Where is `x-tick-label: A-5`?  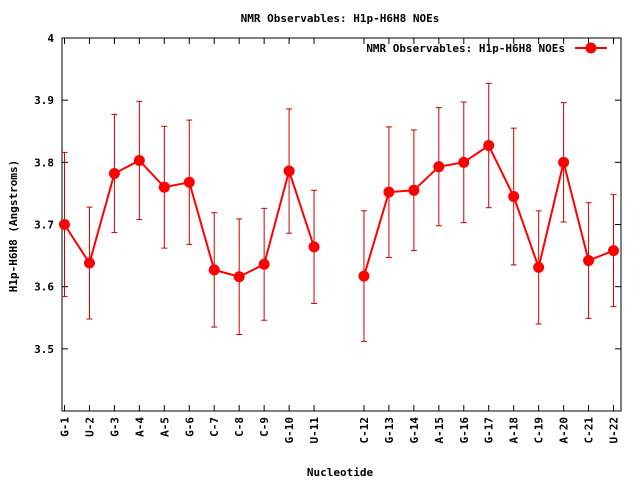 x-tick-label: A-5 is located at coordinates (164, 427).